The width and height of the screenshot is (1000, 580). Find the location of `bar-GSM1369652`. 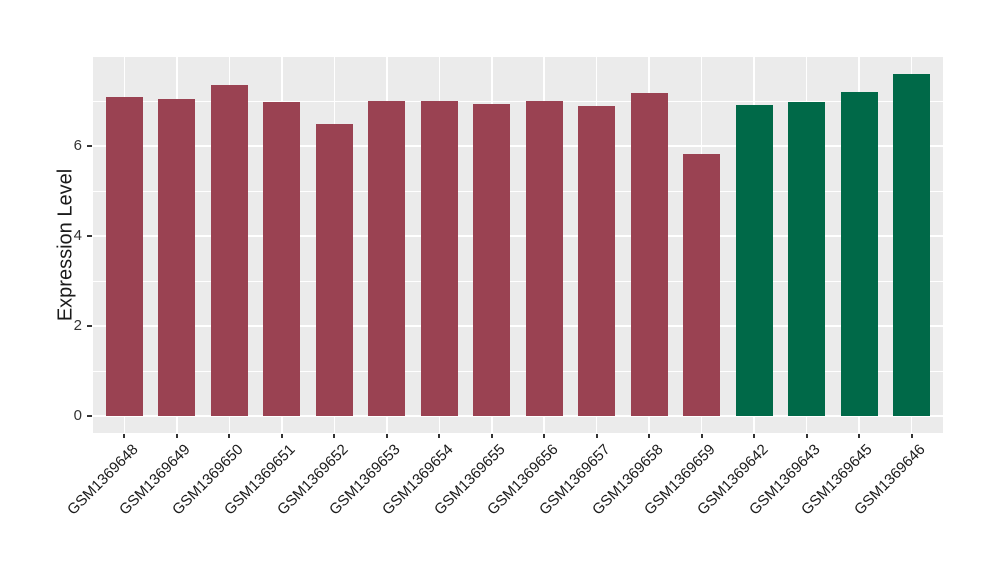

bar-GSM1369652 is located at coordinates (334, 269).